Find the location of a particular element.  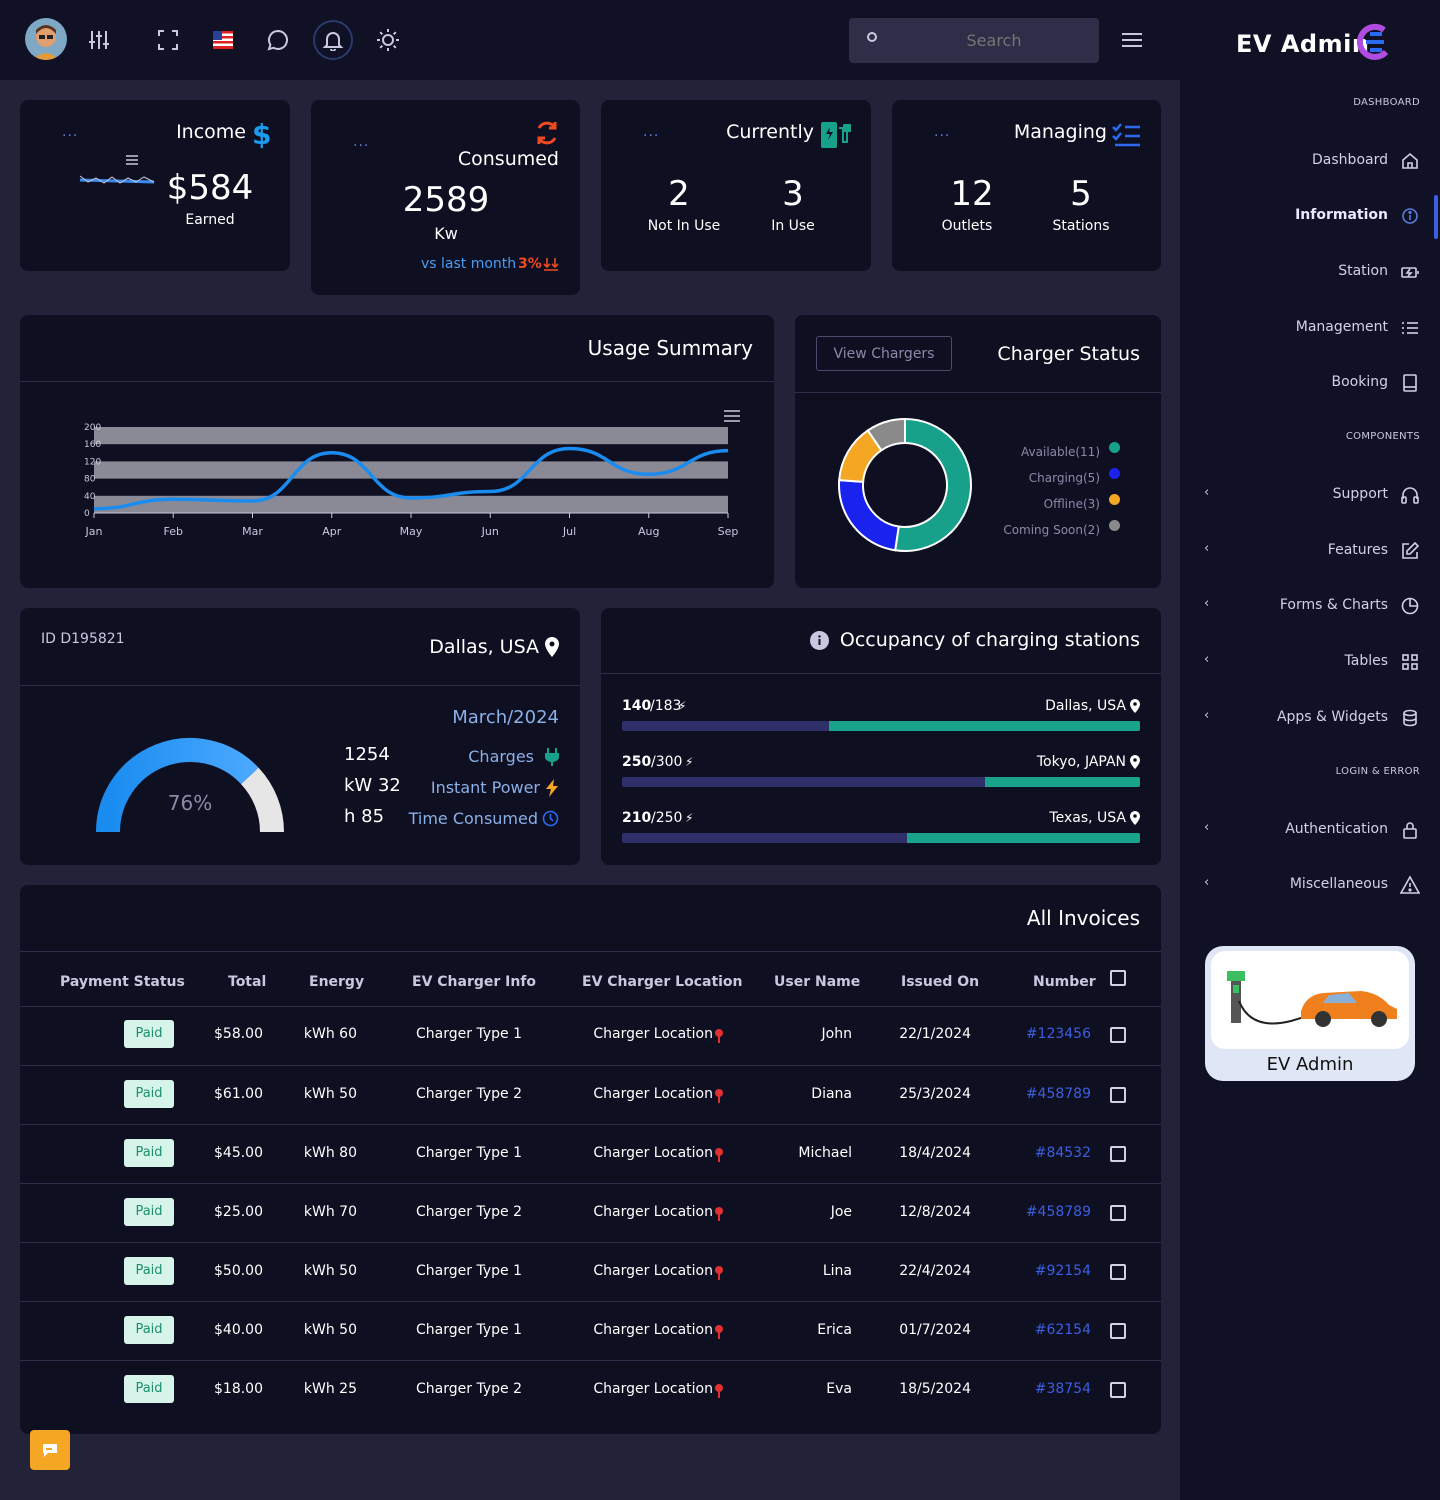

avatar is located at coordinates (46, 39).